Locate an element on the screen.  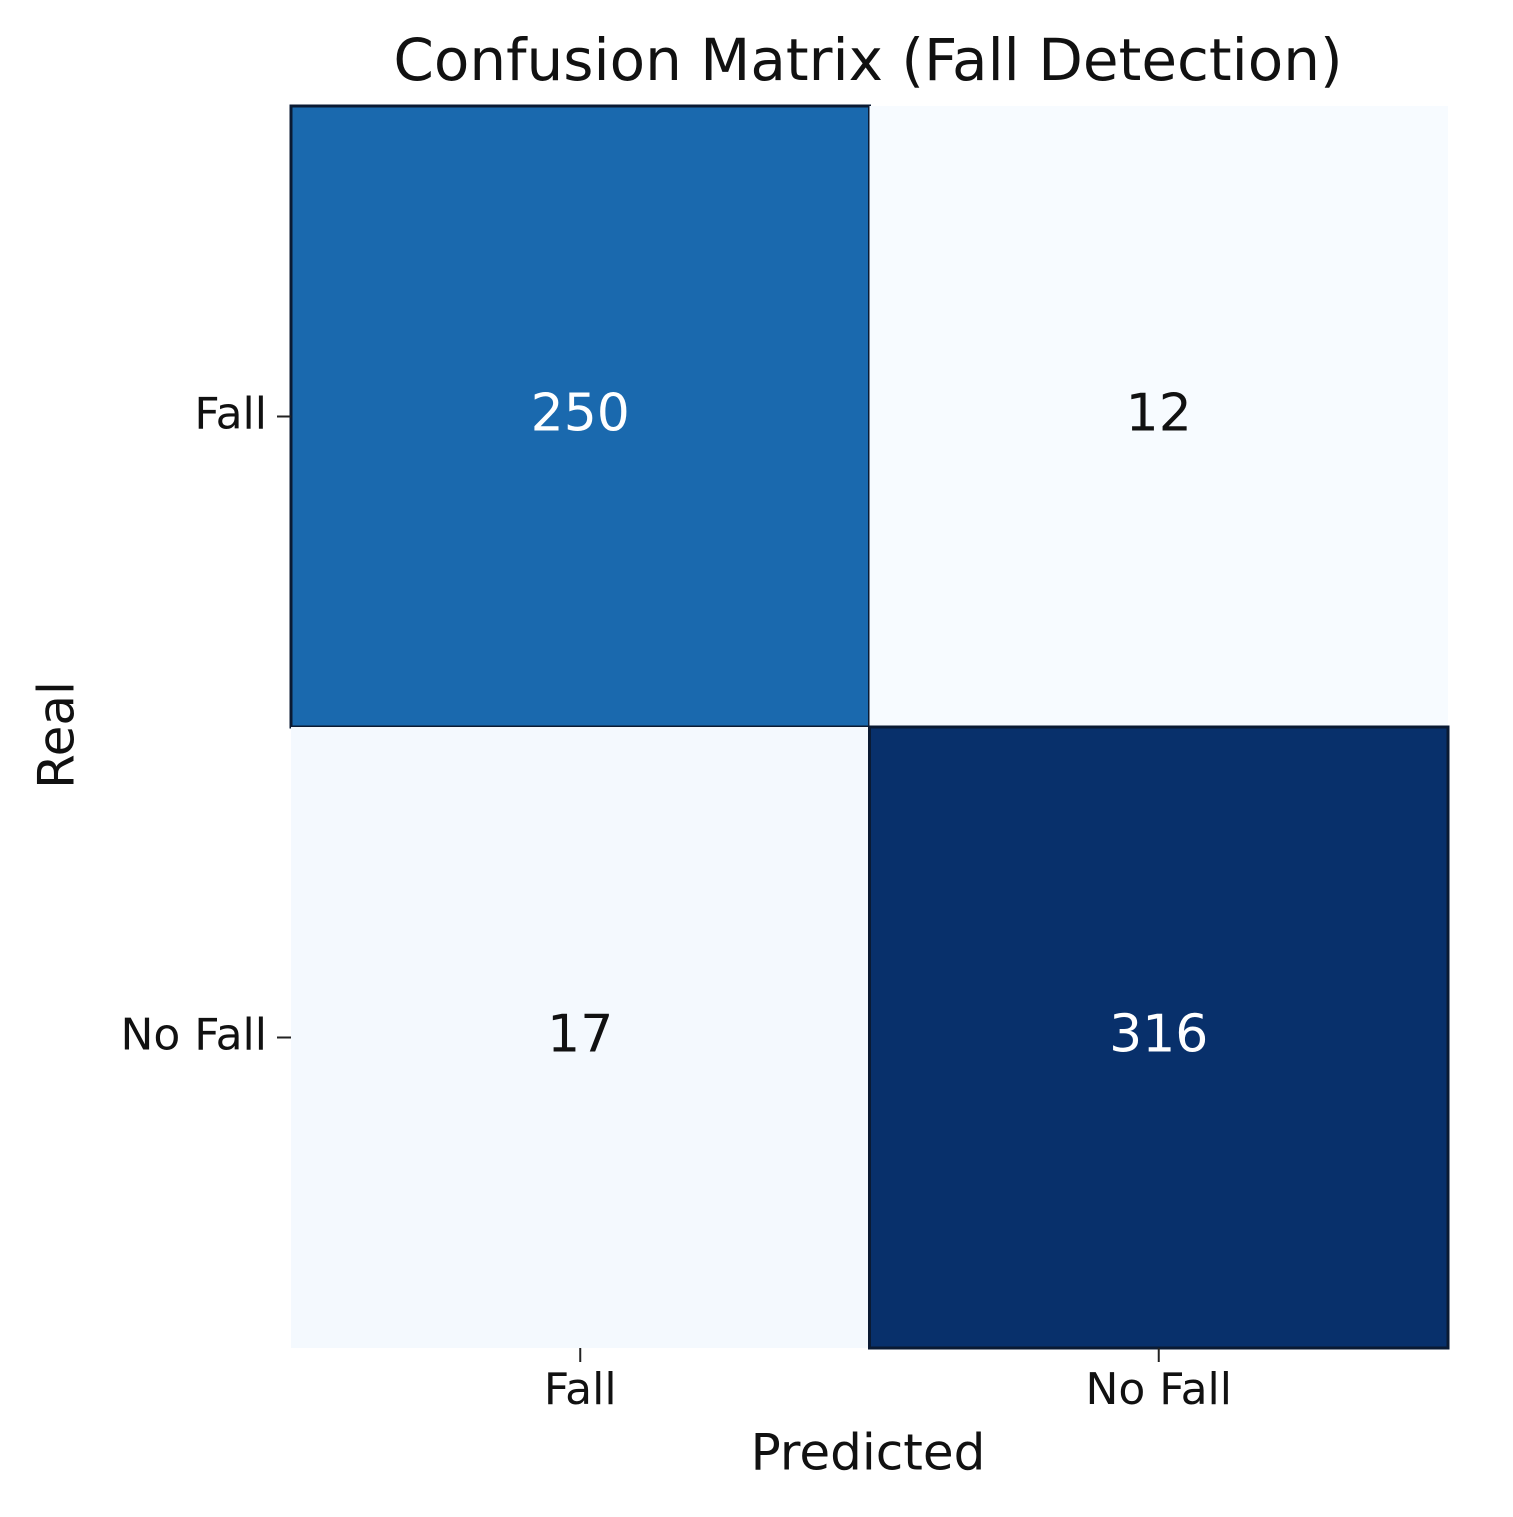
x-axis-label: Predicted is located at coordinates (868, 1453).